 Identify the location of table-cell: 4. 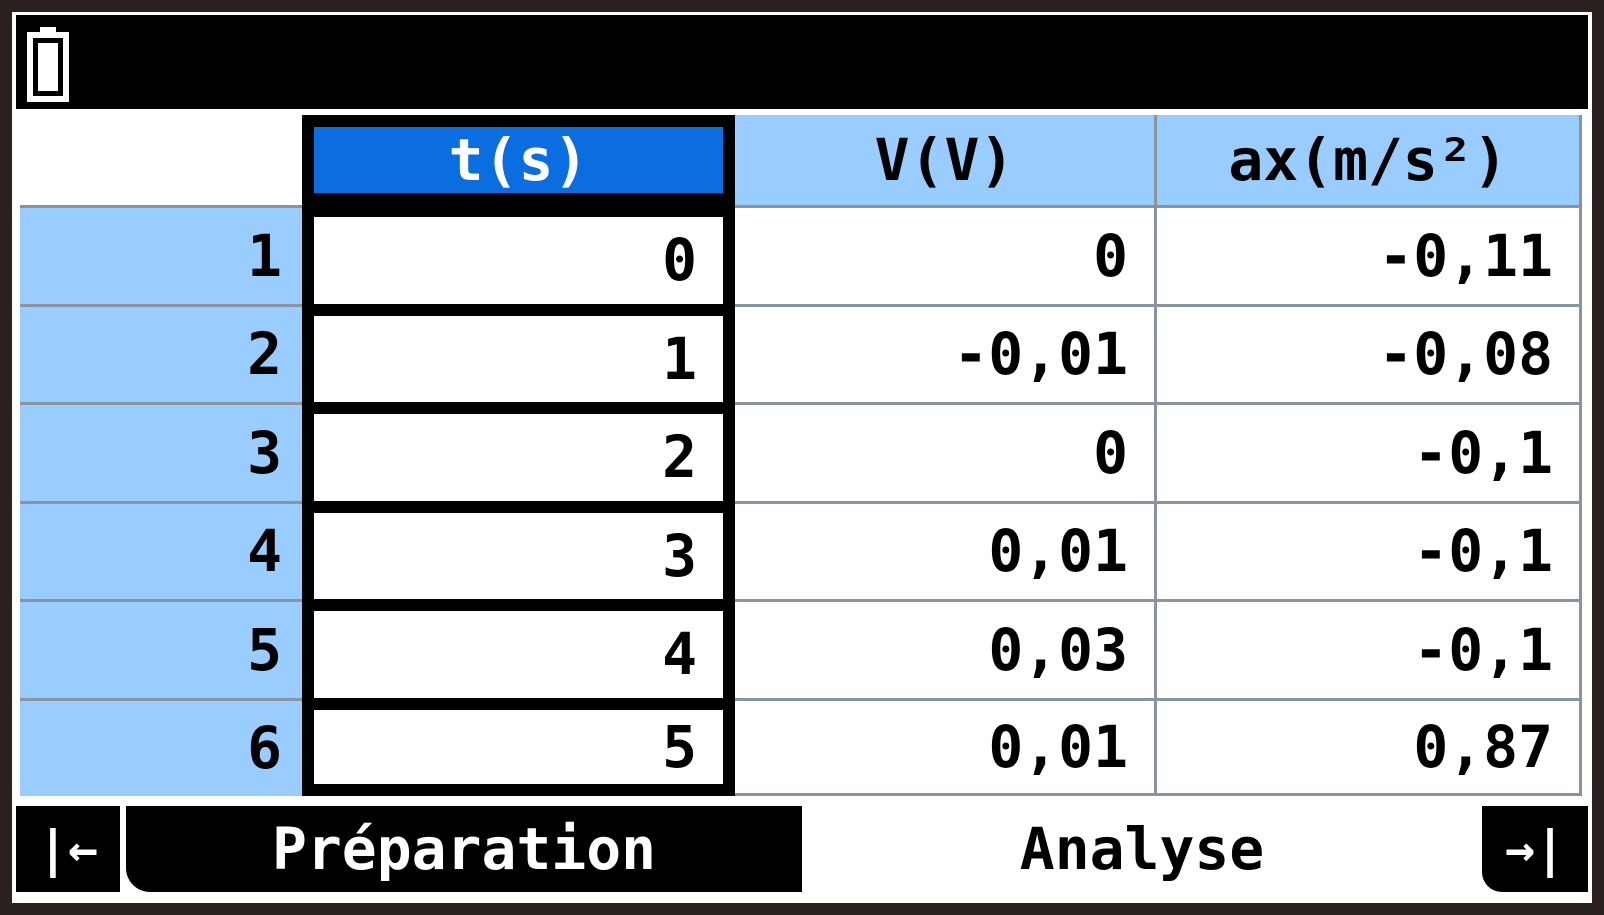
(518, 648).